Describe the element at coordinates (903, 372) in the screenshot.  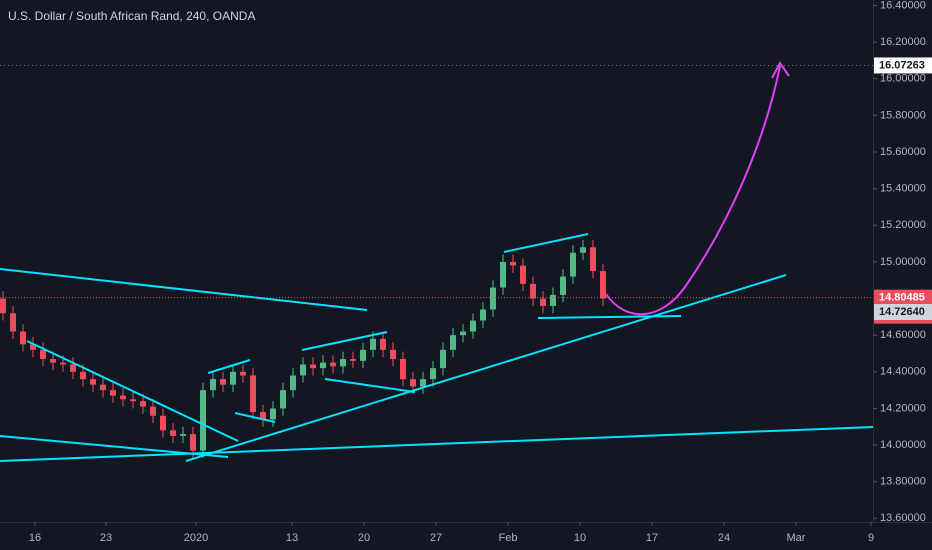
I see `y-tick-label: 14.40000` at that location.